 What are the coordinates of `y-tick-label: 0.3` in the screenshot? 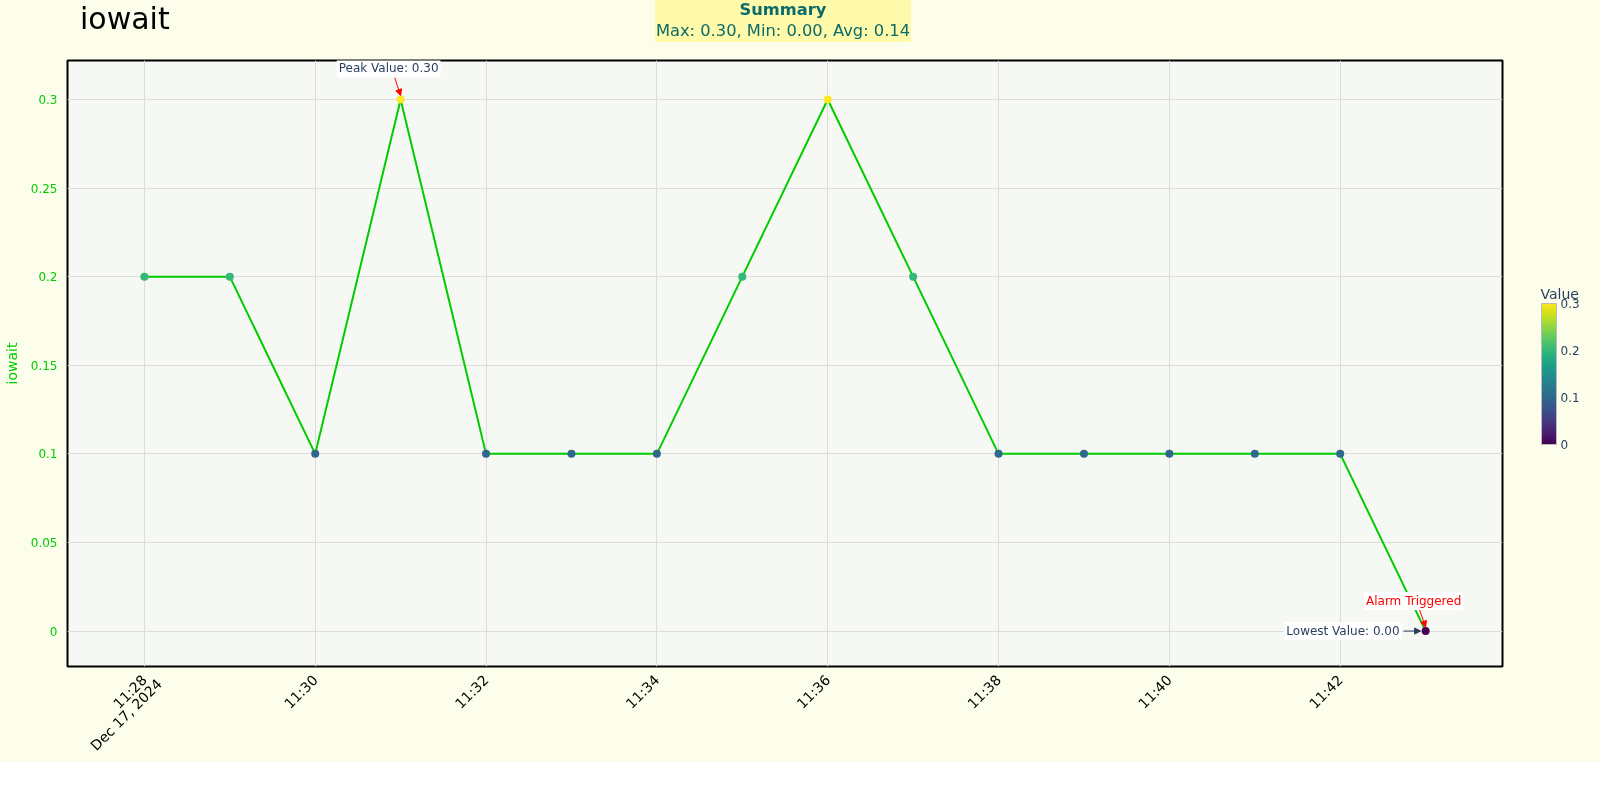 It's located at (48, 99).